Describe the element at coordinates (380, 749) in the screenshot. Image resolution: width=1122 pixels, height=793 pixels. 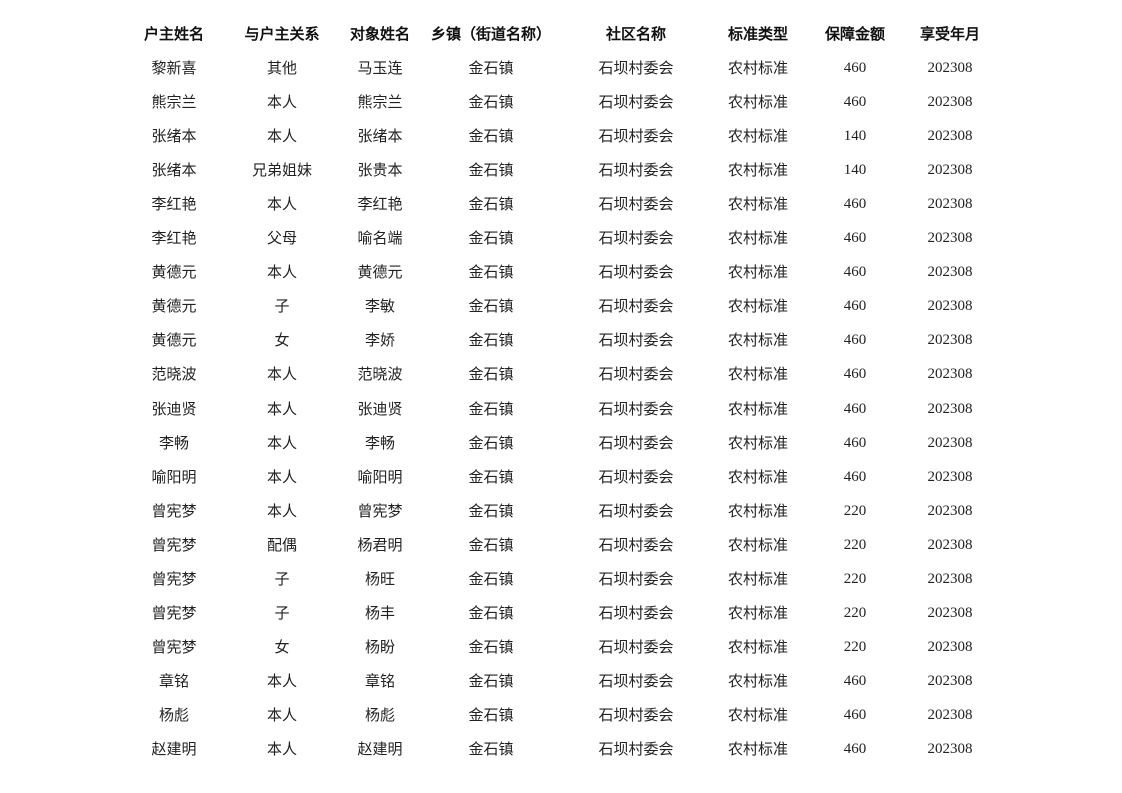
I see `cell-subject-name: 赵建明` at that location.